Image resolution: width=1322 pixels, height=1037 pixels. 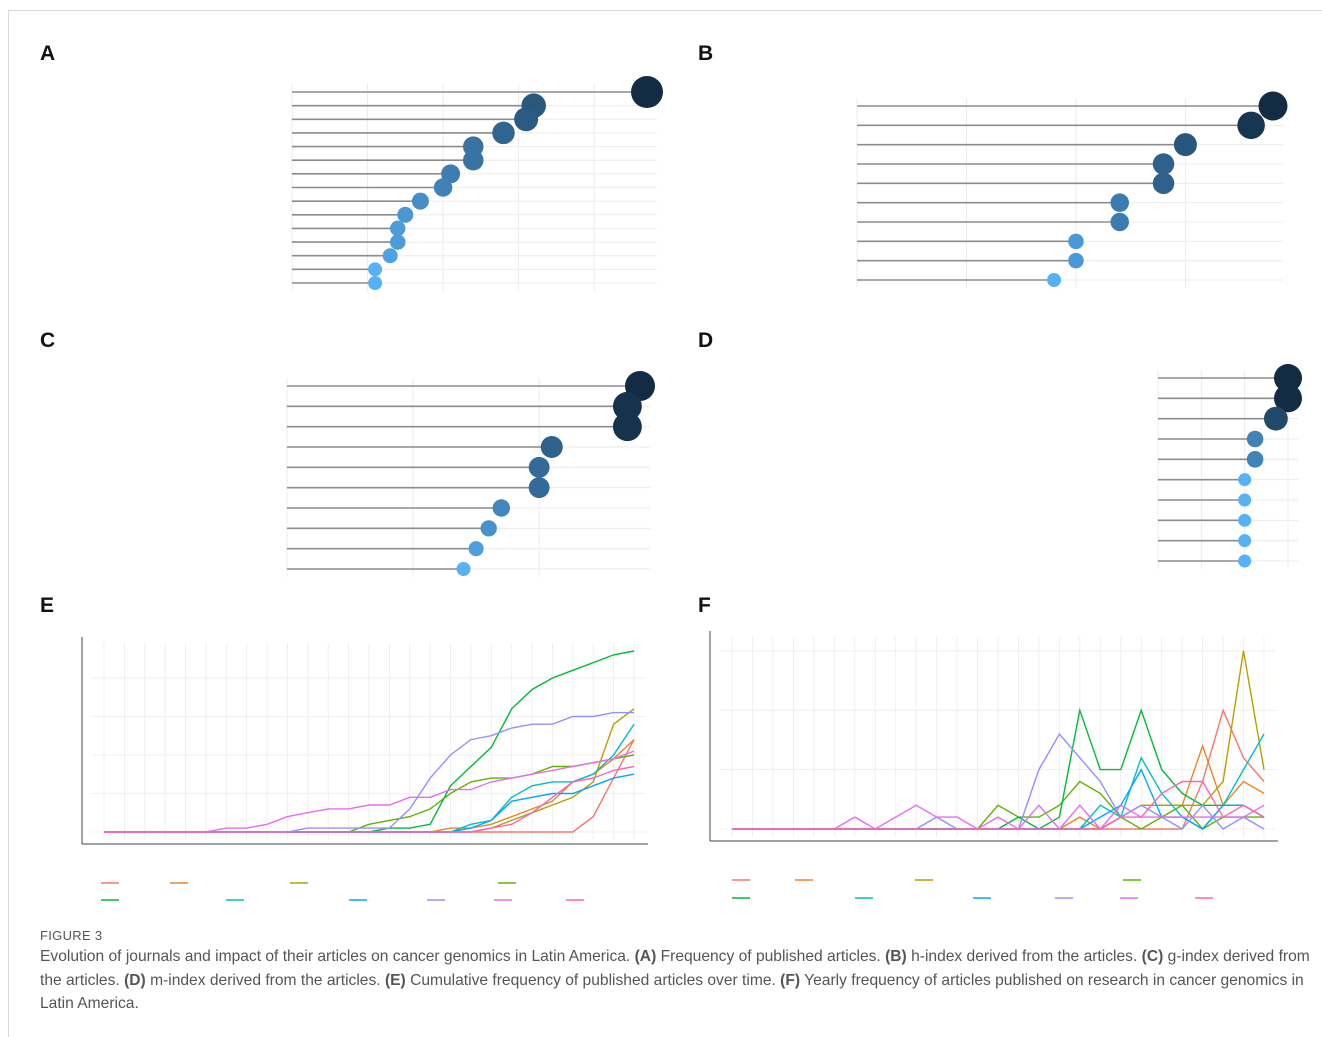 I want to click on panel-letter-c: C, so click(x=48, y=340).